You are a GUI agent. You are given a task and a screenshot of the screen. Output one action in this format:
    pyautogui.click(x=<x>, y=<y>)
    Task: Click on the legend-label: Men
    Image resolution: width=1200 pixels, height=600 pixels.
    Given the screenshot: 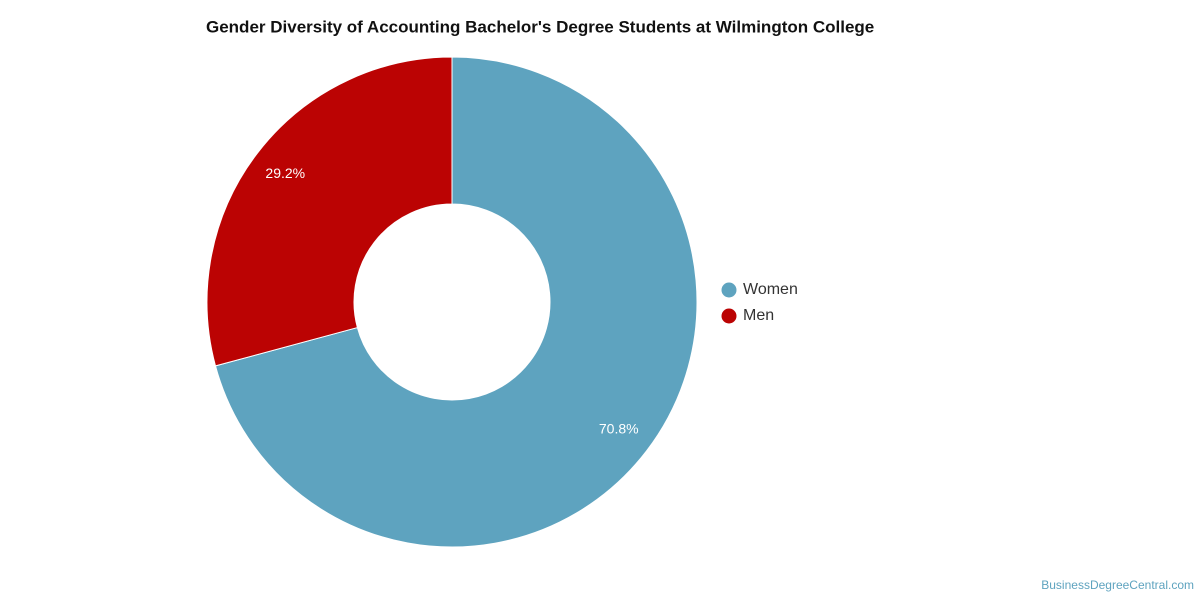 What is the action you would take?
    pyautogui.click(x=758, y=315)
    